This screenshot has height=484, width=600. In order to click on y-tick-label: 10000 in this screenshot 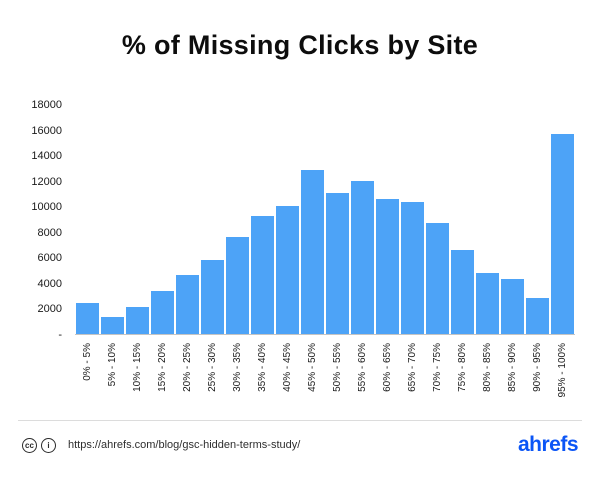, I will do `click(46, 207)`.